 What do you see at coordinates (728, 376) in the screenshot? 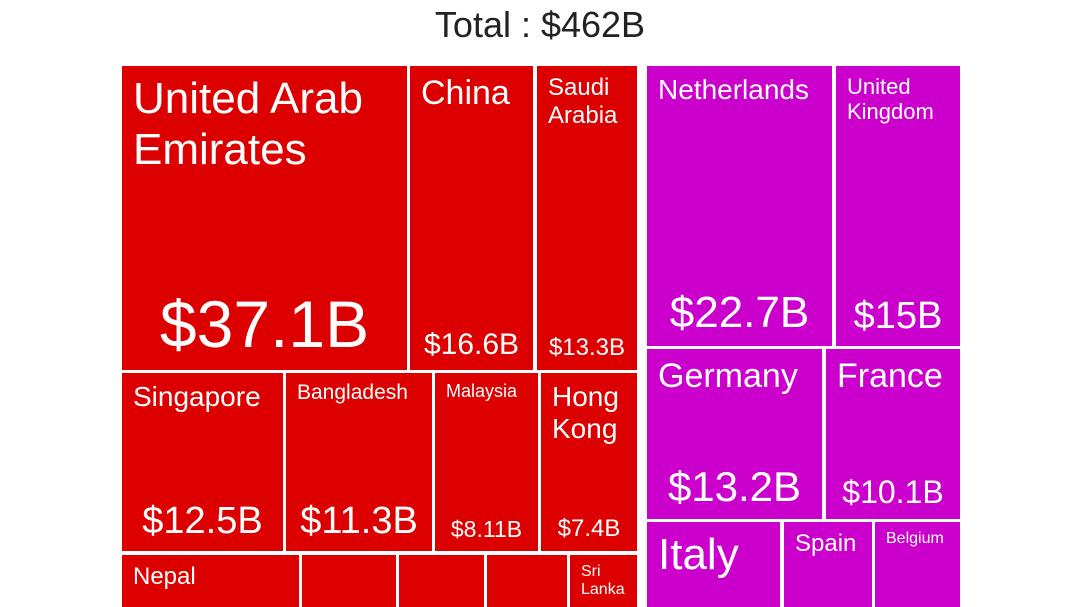
I see `tile-label: Germany` at bounding box center [728, 376].